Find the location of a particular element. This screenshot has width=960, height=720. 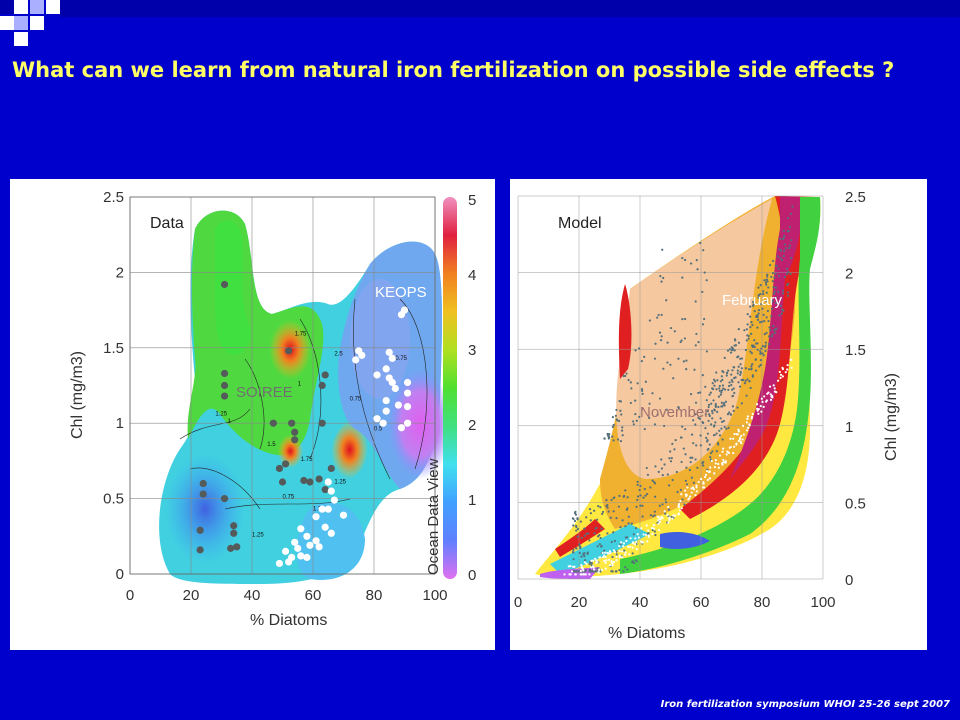

contour-label: 1.25 is located at coordinates (221, 415).